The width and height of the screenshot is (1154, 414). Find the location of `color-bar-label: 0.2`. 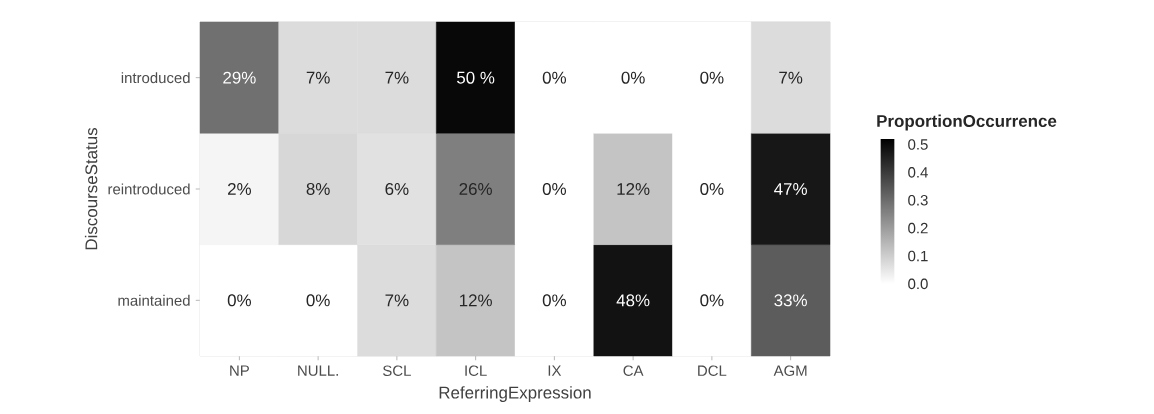

color-bar-label: 0.2 is located at coordinates (918, 228).